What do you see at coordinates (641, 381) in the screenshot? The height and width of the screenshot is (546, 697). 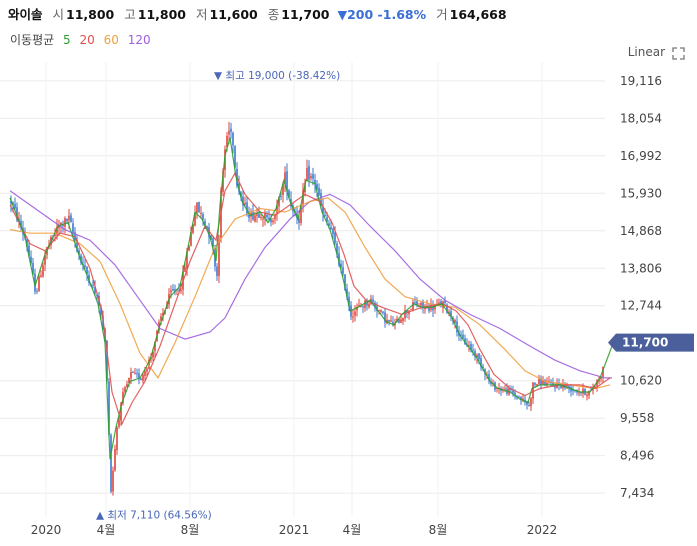 I see `y-tick-label: 10,620` at bounding box center [641, 381].